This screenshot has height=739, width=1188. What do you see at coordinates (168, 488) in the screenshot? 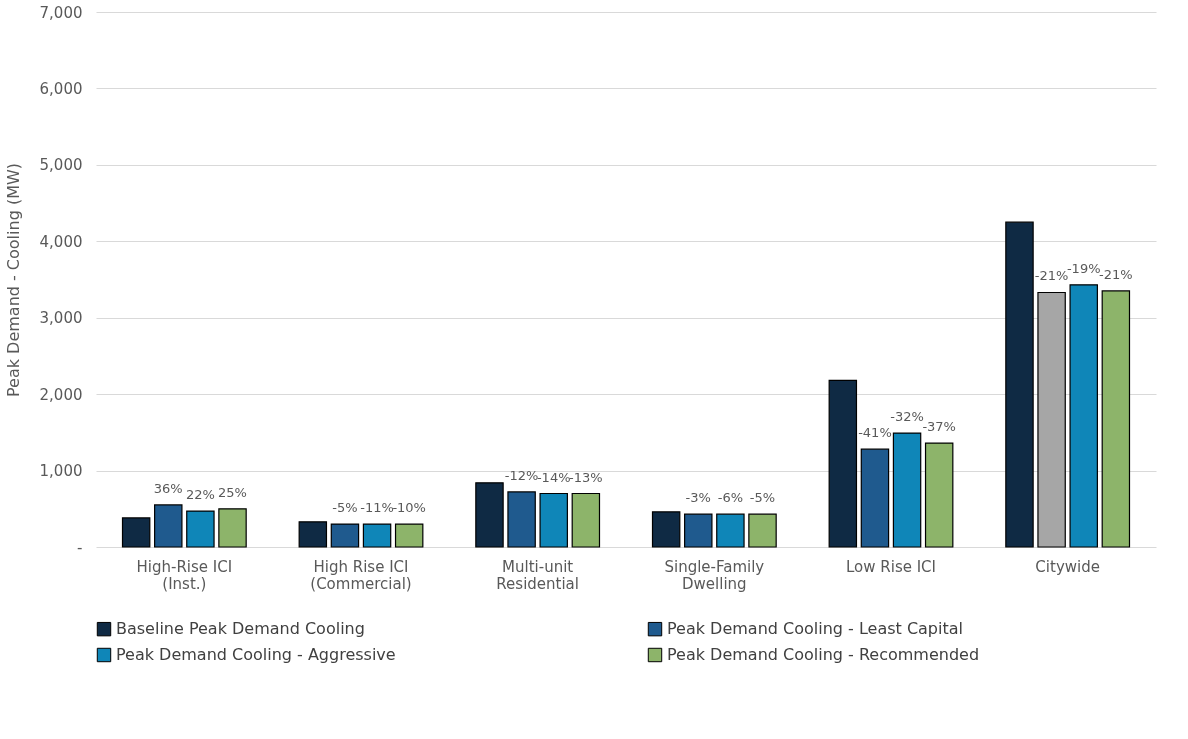
I see `annotation: 36%` at bounding box center [168, 488].